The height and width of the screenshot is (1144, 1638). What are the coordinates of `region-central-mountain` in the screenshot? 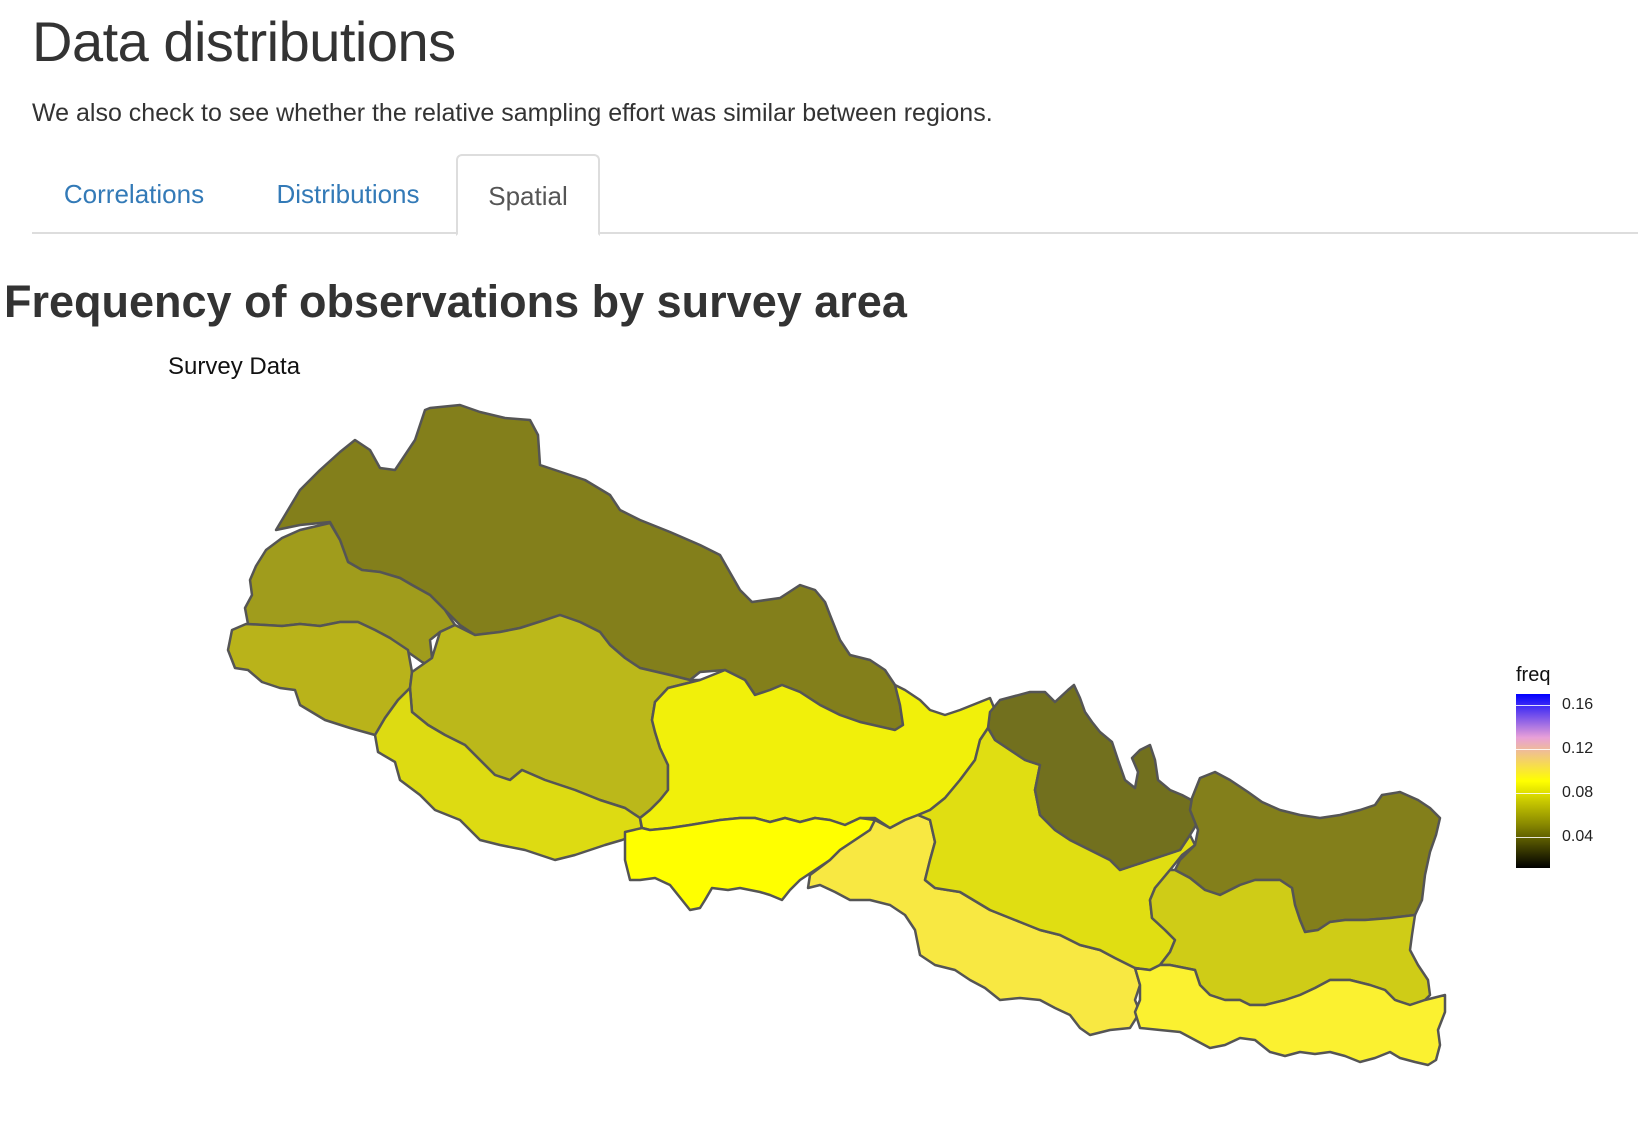 It's located at (1094, 777).